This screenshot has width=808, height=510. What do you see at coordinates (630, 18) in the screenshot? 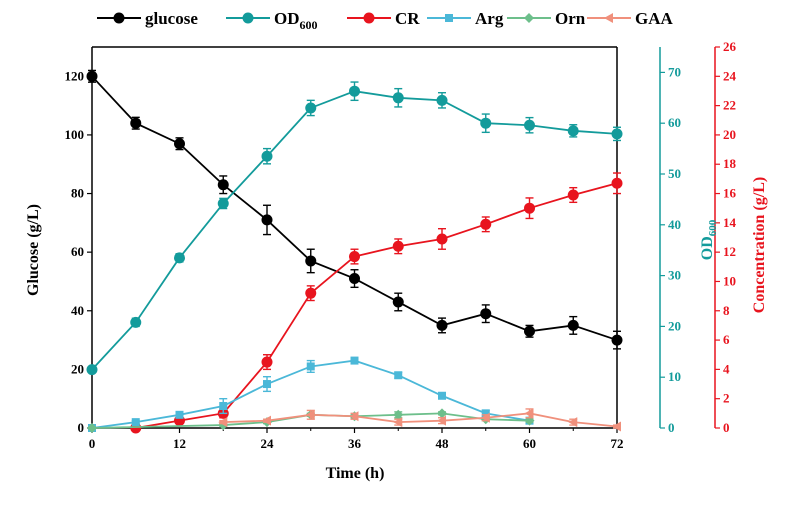
I see `legend-item-gaa: GAA` at bounding box center [630, 18].